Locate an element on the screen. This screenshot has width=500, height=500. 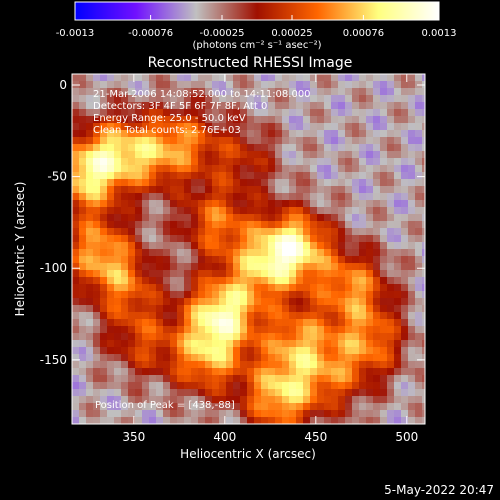
colorbar-tick-label: -0.00025 is located at coordinates (222, 33).